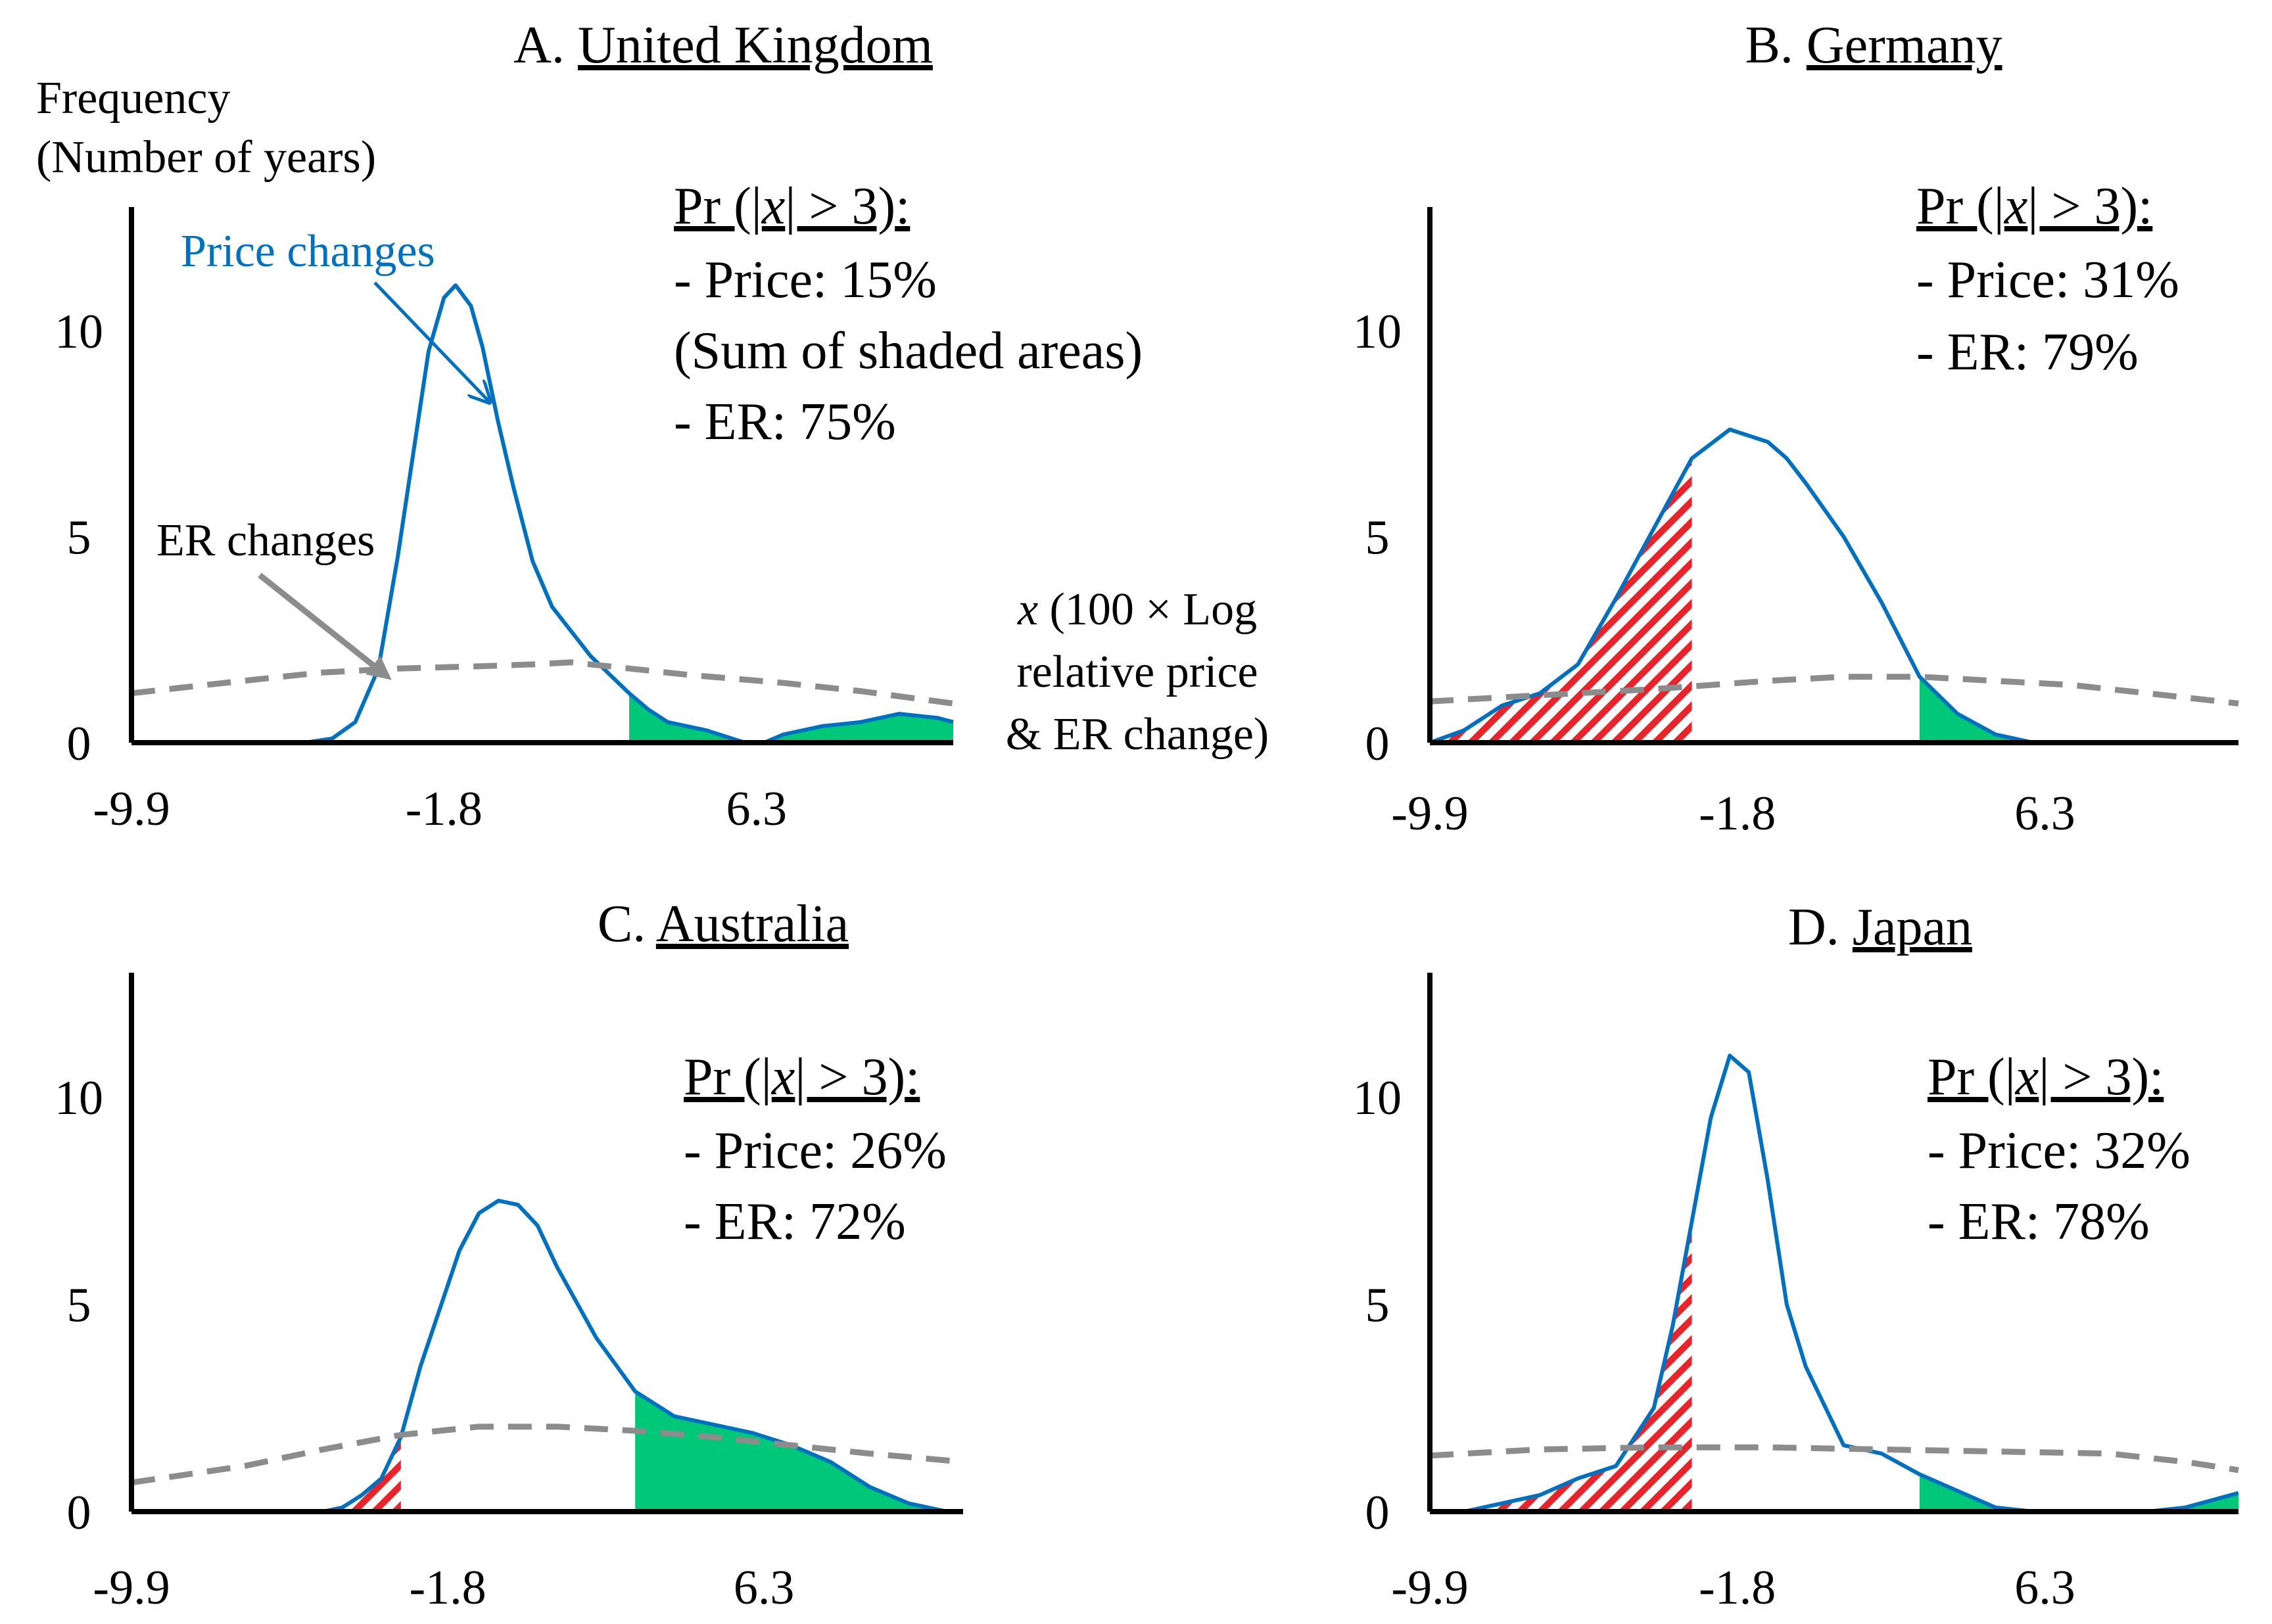  I want to click on panel-b-stat-er: - ER: 79%, so click(2027, 352).